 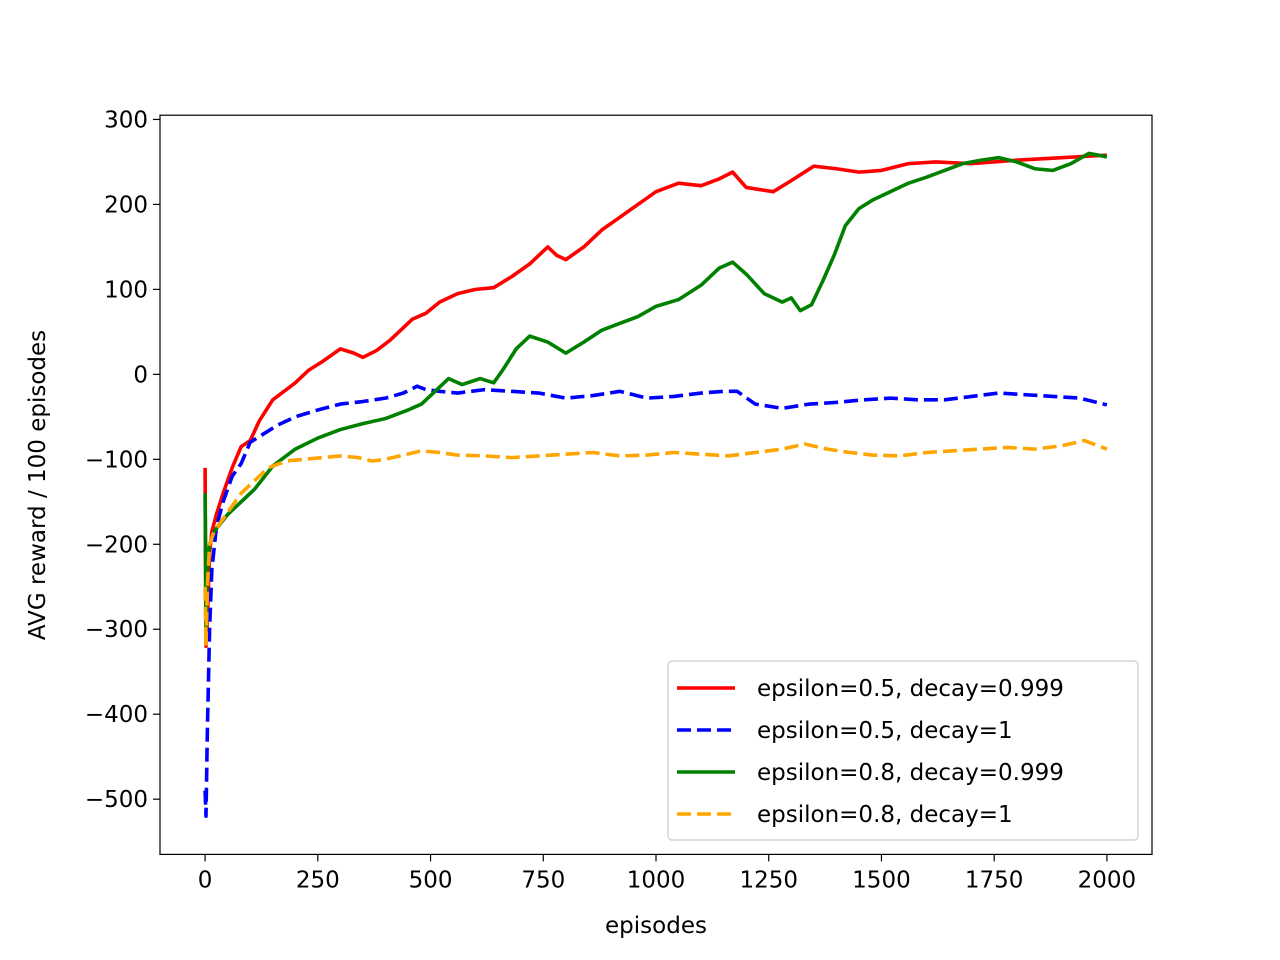 What do you see at coordinates (881, 880) in the screenshot?
I see `x-tick-label: 1500` at bounding box center [881, 880].